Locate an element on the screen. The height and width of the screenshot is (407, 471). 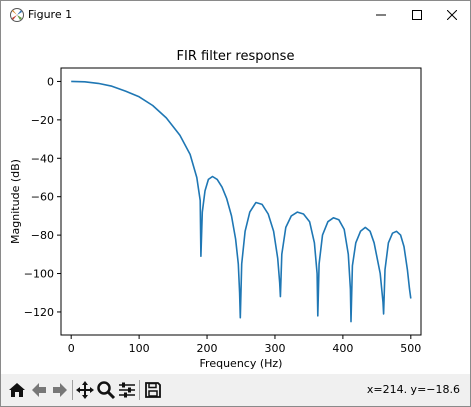
maximize-icon is located at coordinates (417, 15).